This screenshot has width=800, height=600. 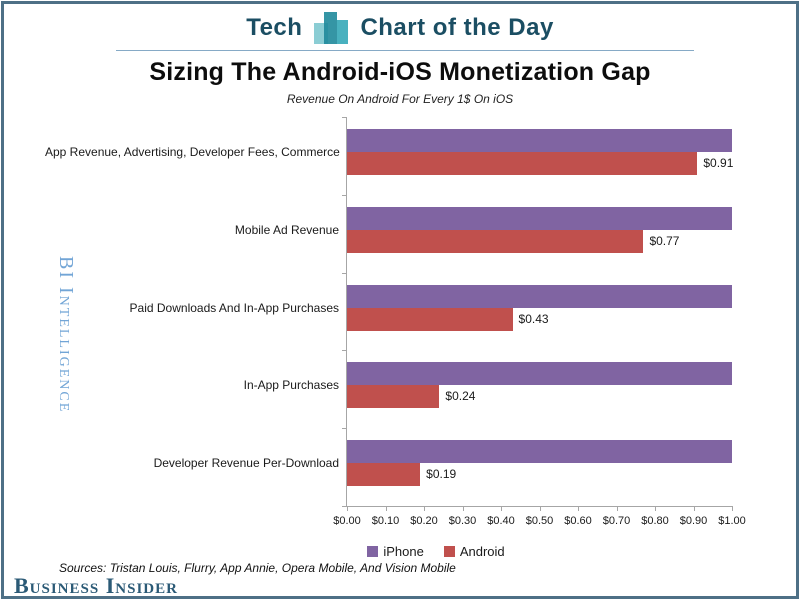 What do you see at coordinates (664, 240) in the screenshot?
I see `android-value-label: $0.77` at bounding box center [664, 240].